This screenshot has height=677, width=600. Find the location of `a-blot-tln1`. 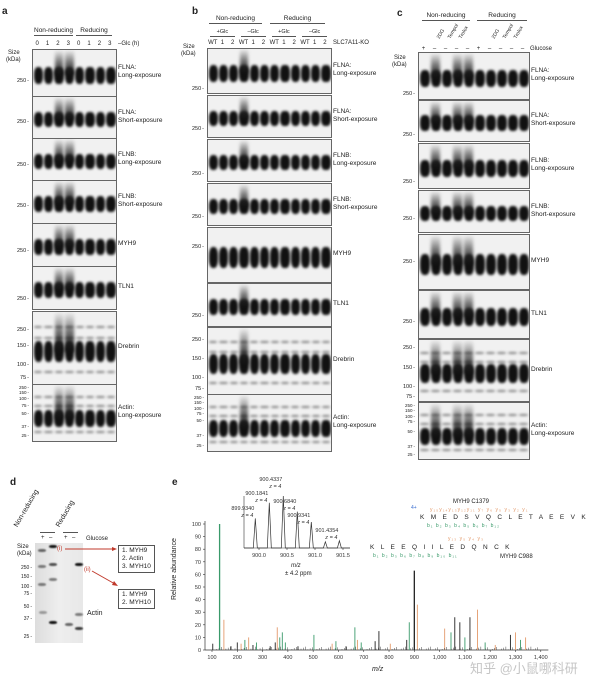

a-blot-tln1 is located at coordinates (74, 288).